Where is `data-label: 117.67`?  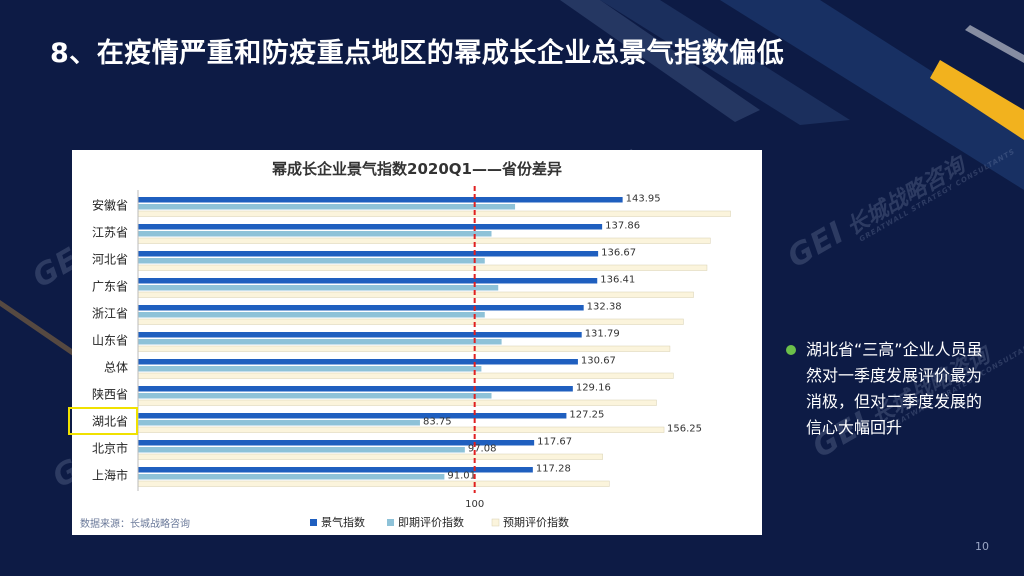 data-label: 117.67 is located at coordinates (554, 442).